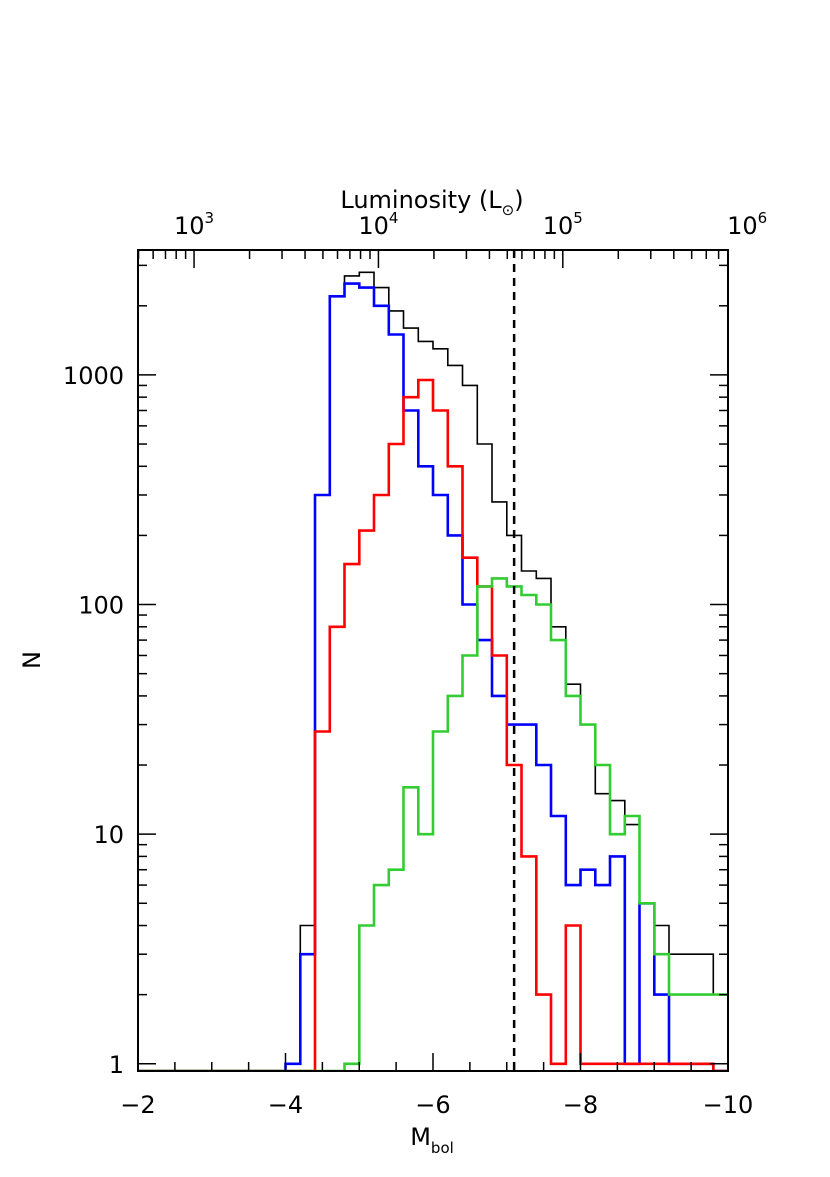 The image size is (830, 1177). Describe the element at coordinates (137, 1105) in the screenshot. I see `x-tick-label: −2` at that location.